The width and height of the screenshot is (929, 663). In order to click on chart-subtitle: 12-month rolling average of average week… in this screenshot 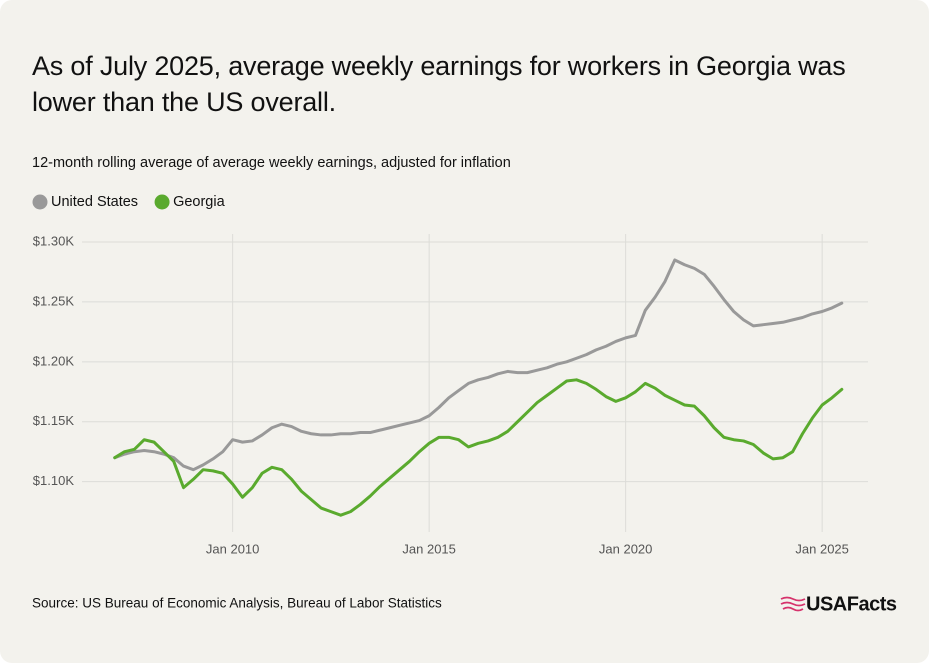, I will do `click(271, 163)`.